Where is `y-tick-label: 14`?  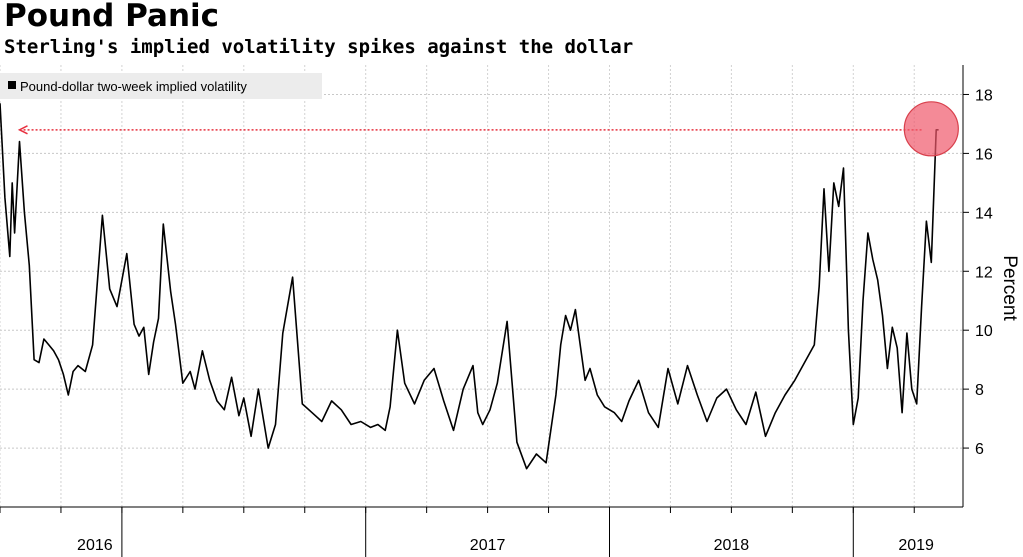 y-tick-label: 14 is located at coordinates (984, 213).